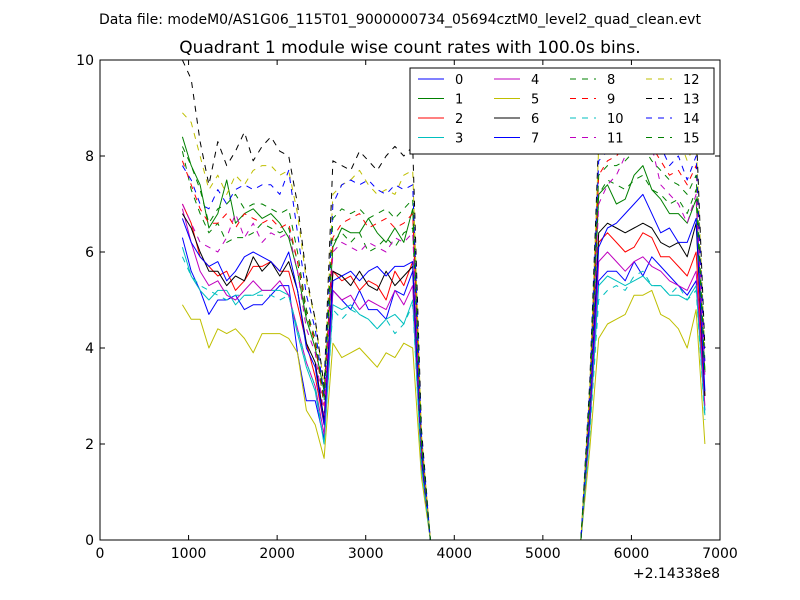 Image resolution: width=800 pixels, height=600 pixels. I want to click on x-tick-label: 2000, so click(277, 554).